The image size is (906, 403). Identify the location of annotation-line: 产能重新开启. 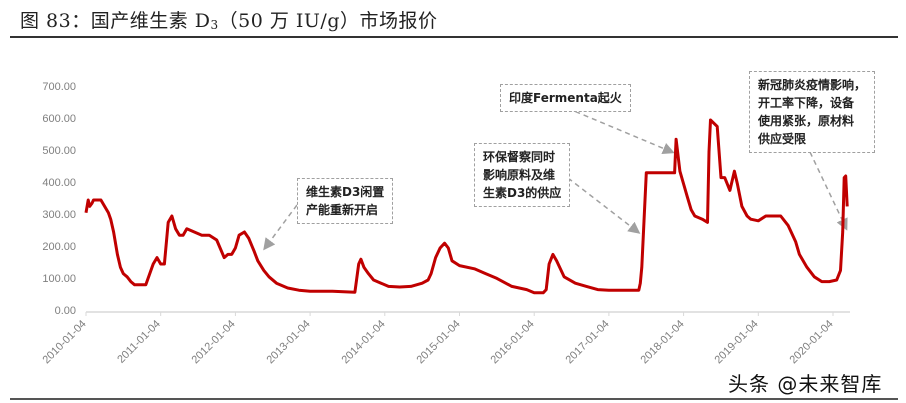
(342, 210).